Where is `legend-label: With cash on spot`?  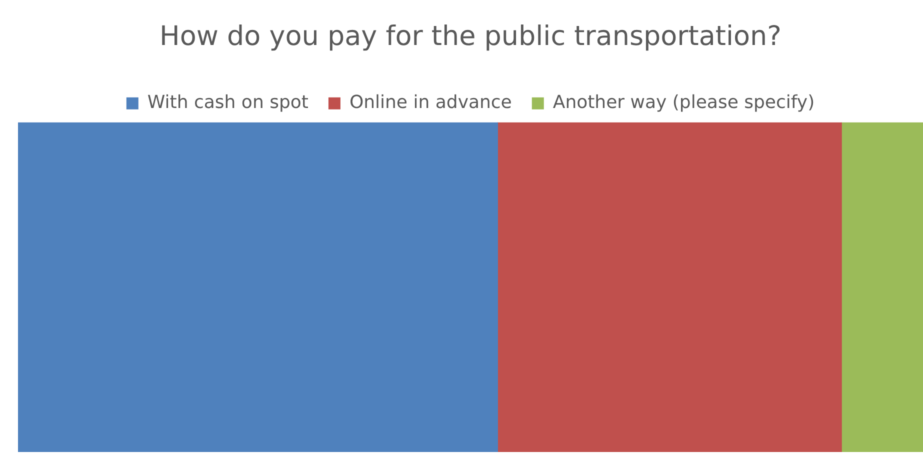
legend-label: With cash on spot is located at coordinates (227, 103).